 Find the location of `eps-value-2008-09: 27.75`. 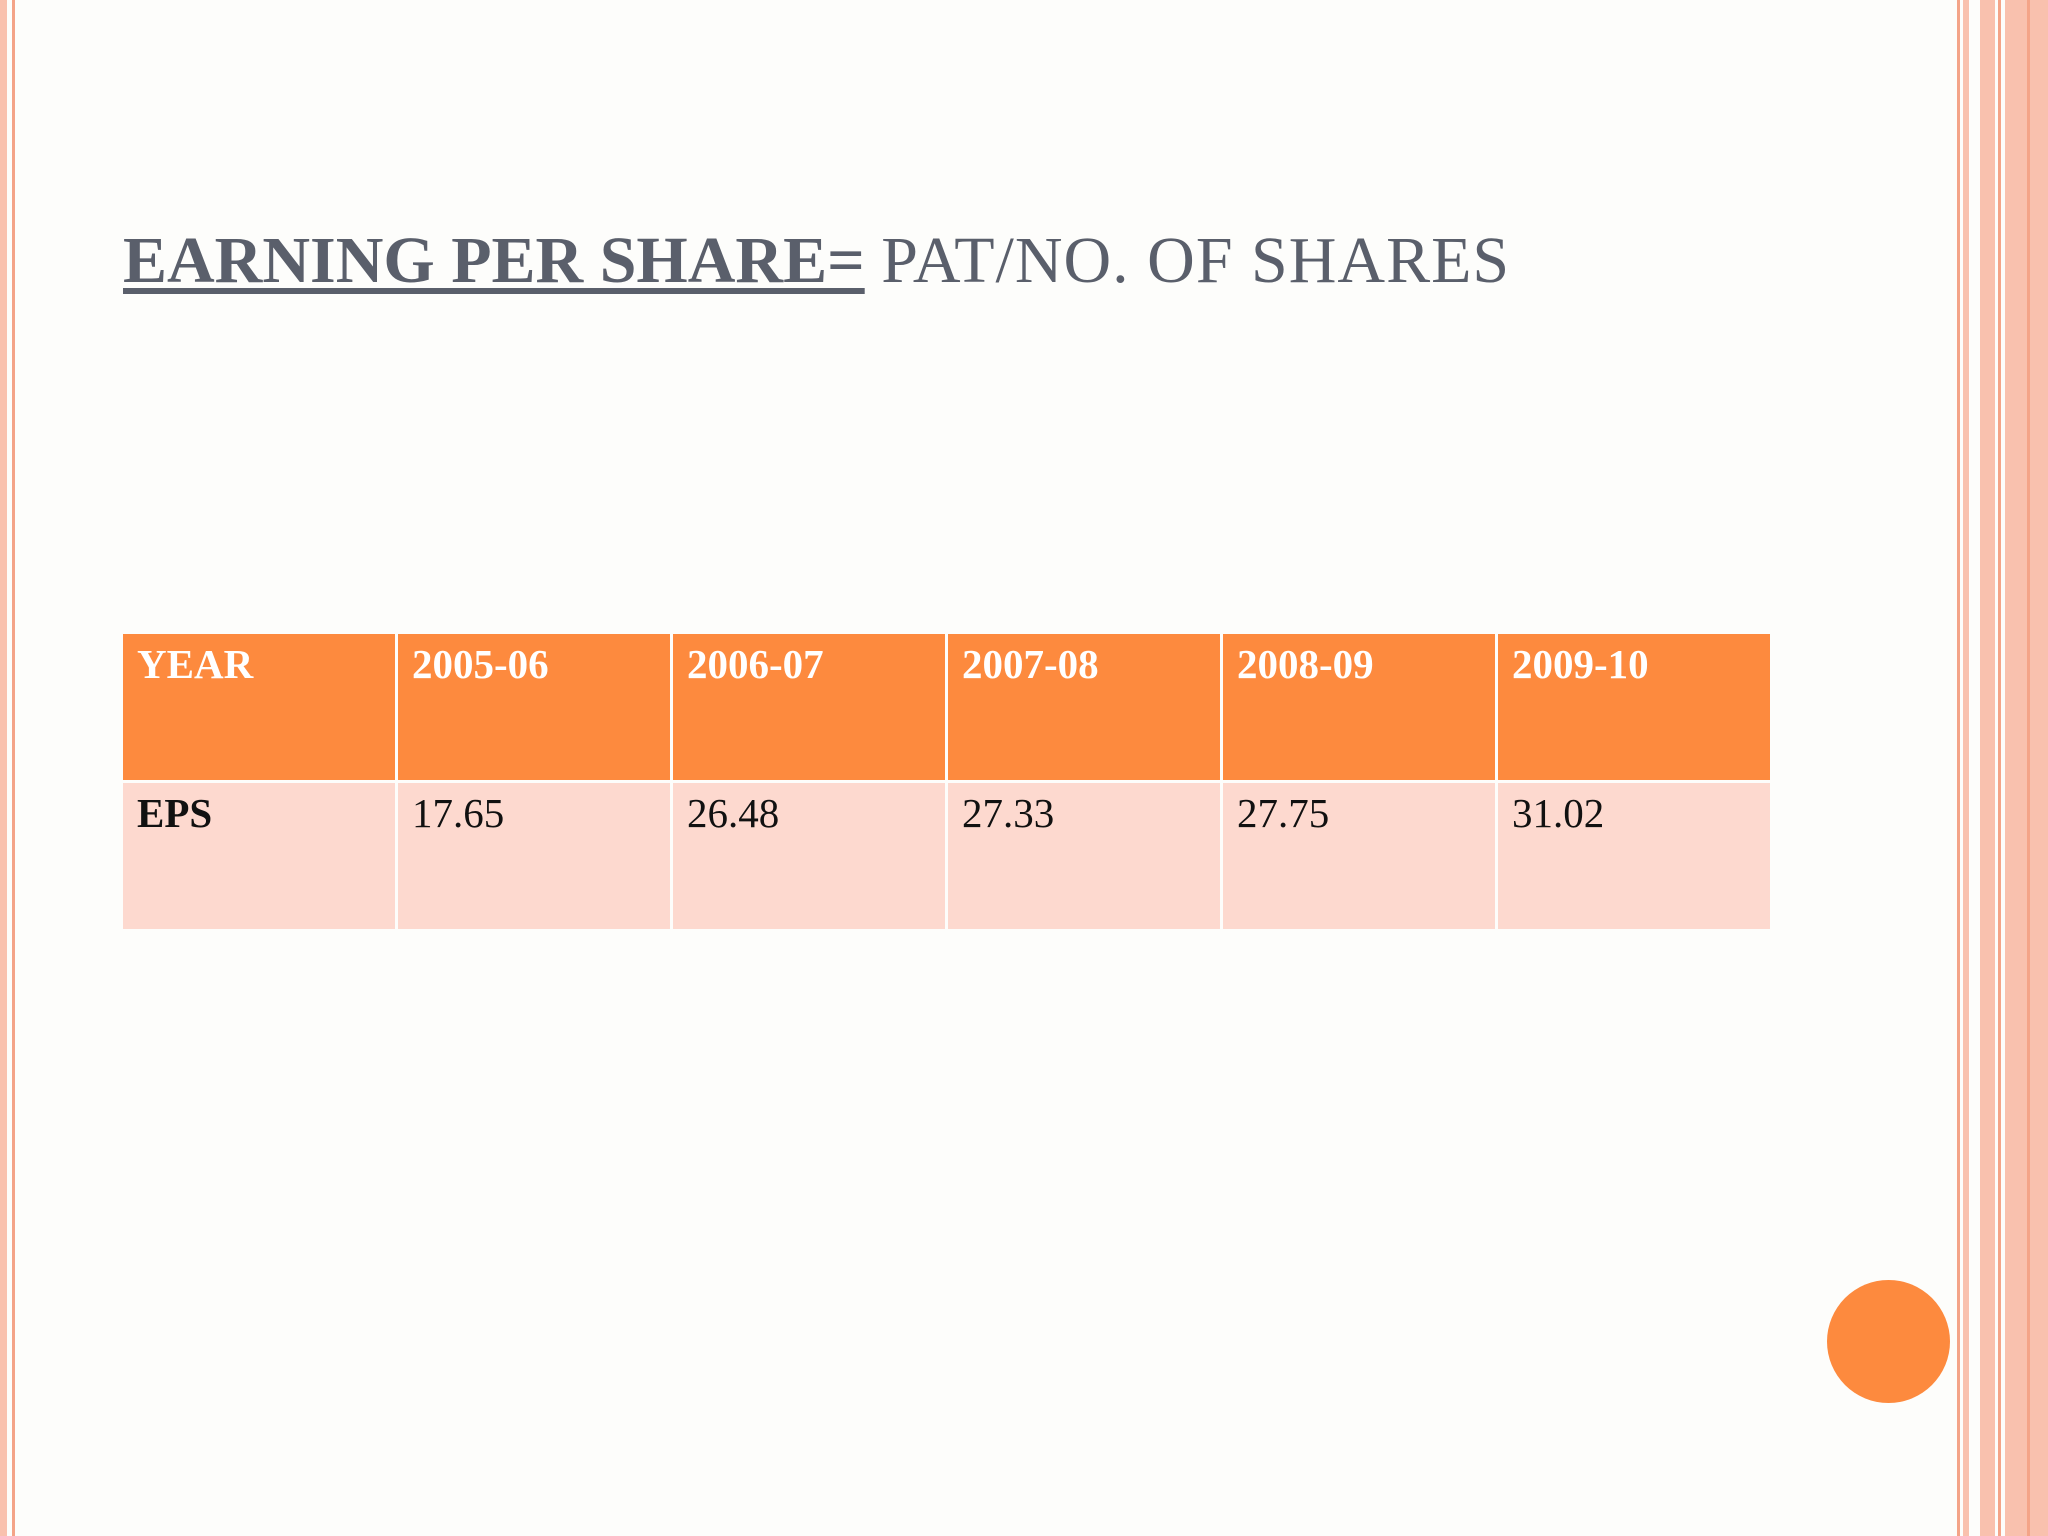

eps-value-2008-09: 27.75 is located at coordinates (1359, 856).